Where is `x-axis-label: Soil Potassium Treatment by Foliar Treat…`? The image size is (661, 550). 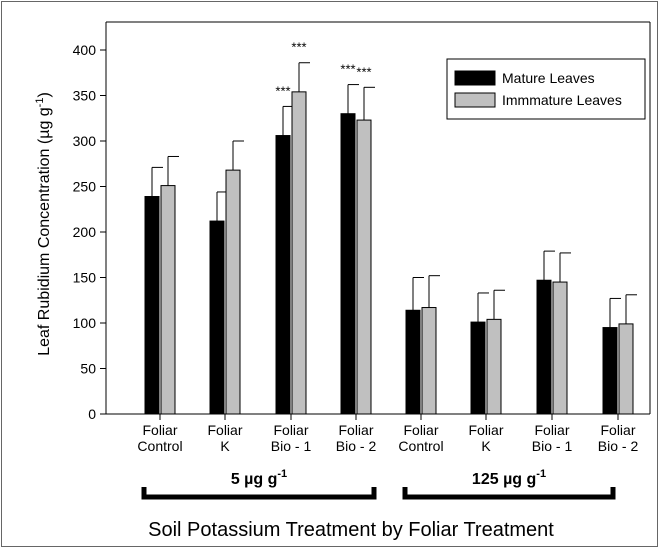
x-axis-label: Soil Potassium Treatment by Foliar Treat… is located at coordinates (351, 530).